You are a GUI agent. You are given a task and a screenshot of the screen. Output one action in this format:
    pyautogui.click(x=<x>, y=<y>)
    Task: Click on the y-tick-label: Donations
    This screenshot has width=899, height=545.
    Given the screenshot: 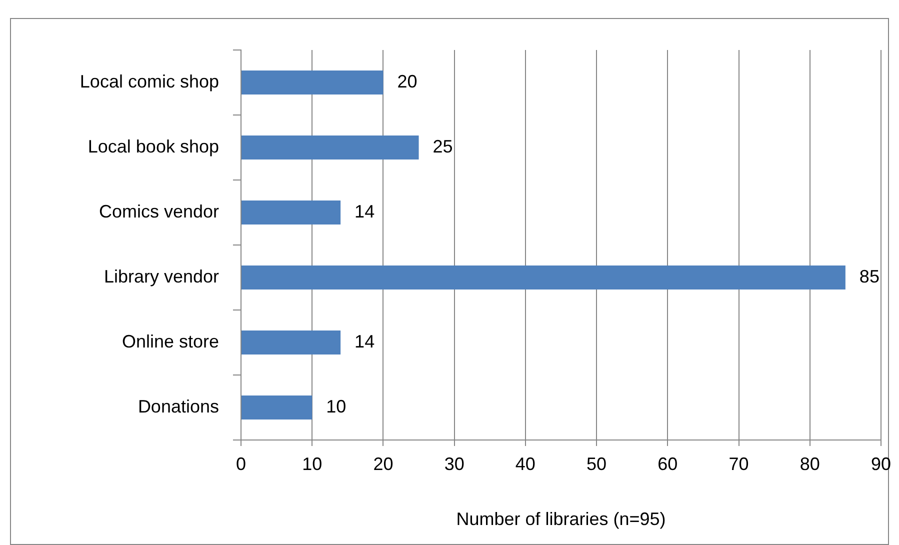 What is the action you would take?
    pyautogui.click(x=178, y=406)
    